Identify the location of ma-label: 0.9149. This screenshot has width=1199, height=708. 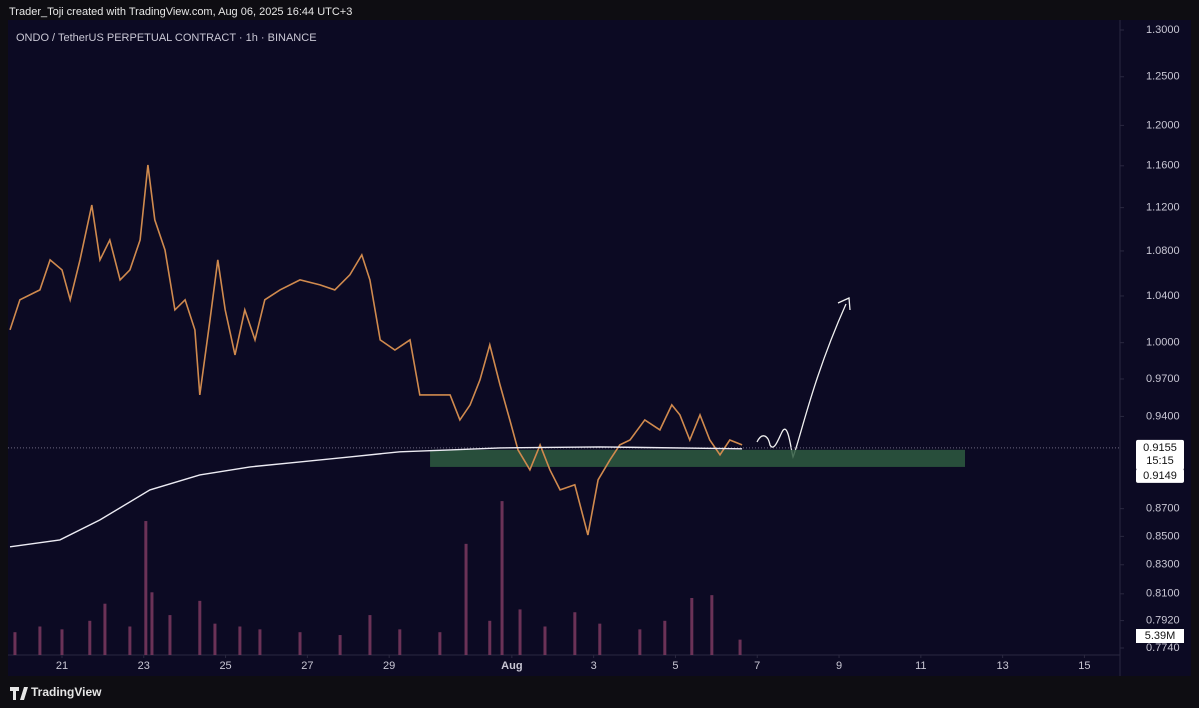
(1160, 476).